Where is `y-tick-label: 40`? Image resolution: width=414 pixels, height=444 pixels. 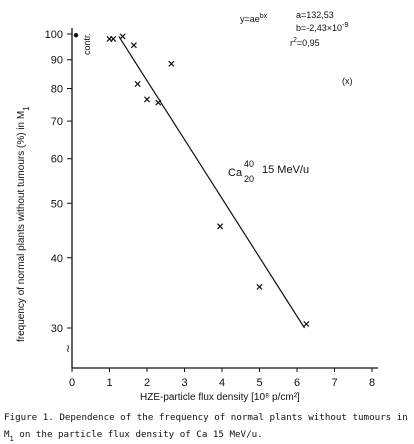 y-tick-label: 40 is located at coordinates (57, 259).